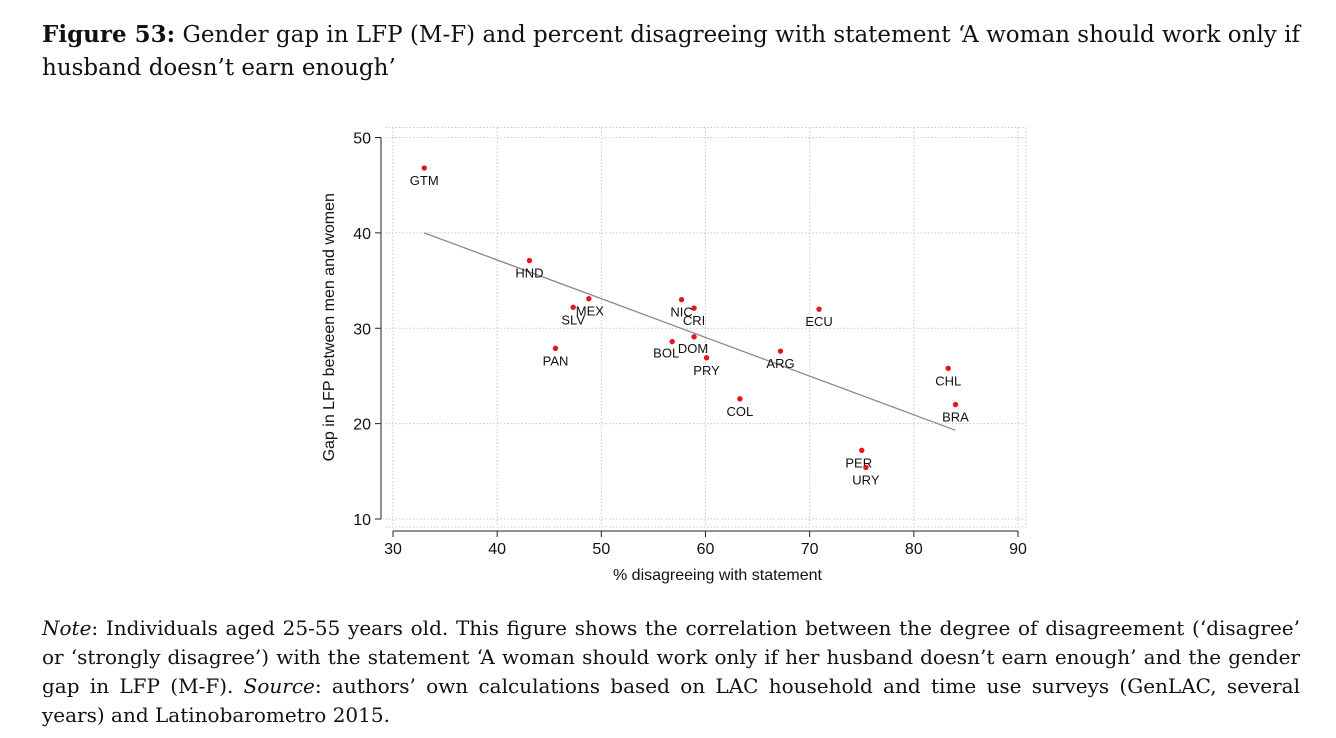 Image resolution: width=1336 pixels, height=738 pixels. Describe the element at coordinates (866, 467) in the screenshot. I see `data-point-ury` at that location.